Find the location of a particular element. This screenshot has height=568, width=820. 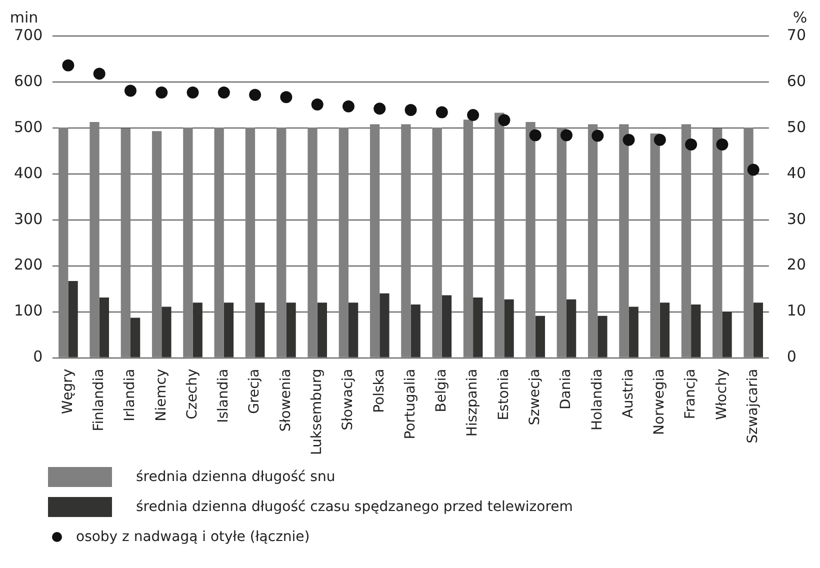

x-tick-label: Belgia is located at coordinates (442, 390).